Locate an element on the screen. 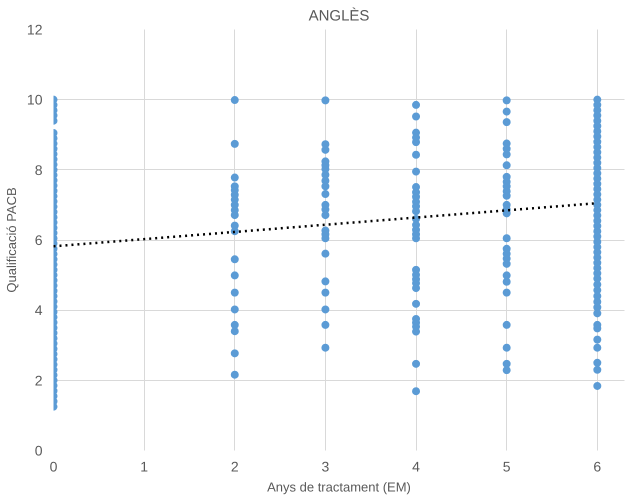 The width and height of the screenshot is (632, 497). x-tick-label: 5 is located at coordinates (506, 466).